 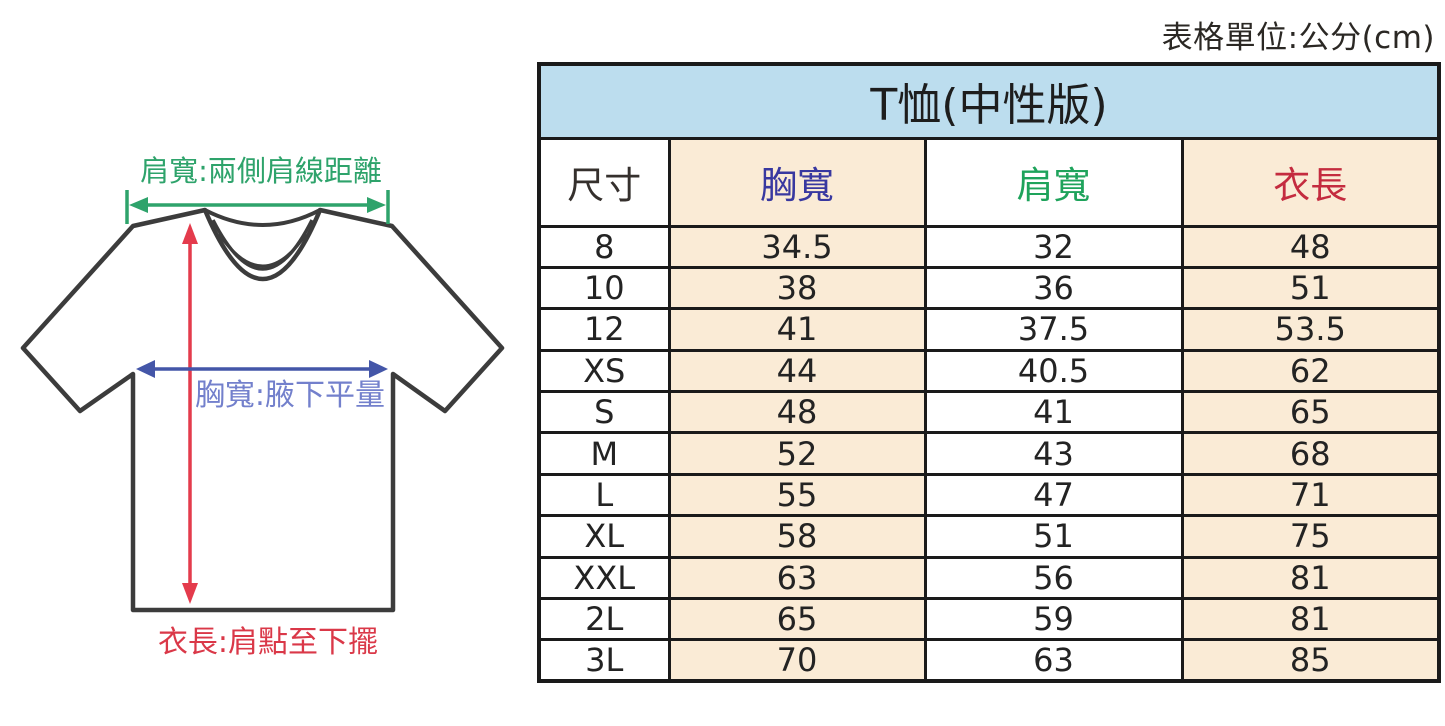 What do you see at coordinates (1053, 578) in the screenshot?
I see `shoulder-cell: 56` at bounding box center [1053, 578].